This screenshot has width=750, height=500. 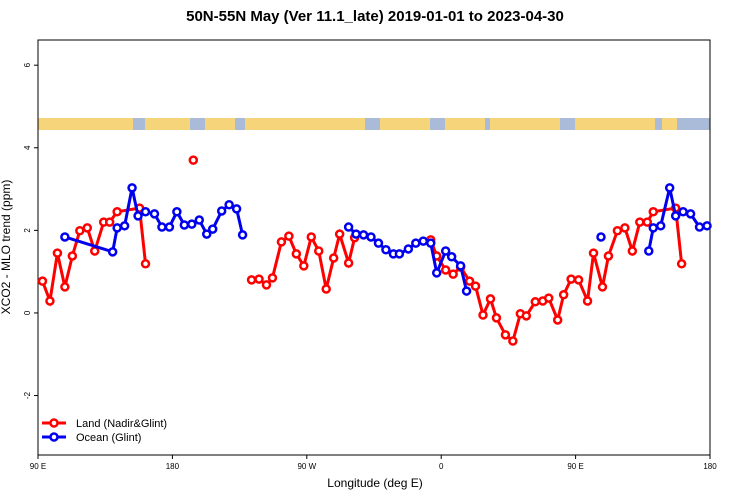 What do you see at coordinates (27, 230) in the screenshot?
I see `y-tick-label: 2` at bounding box center [27, 230].